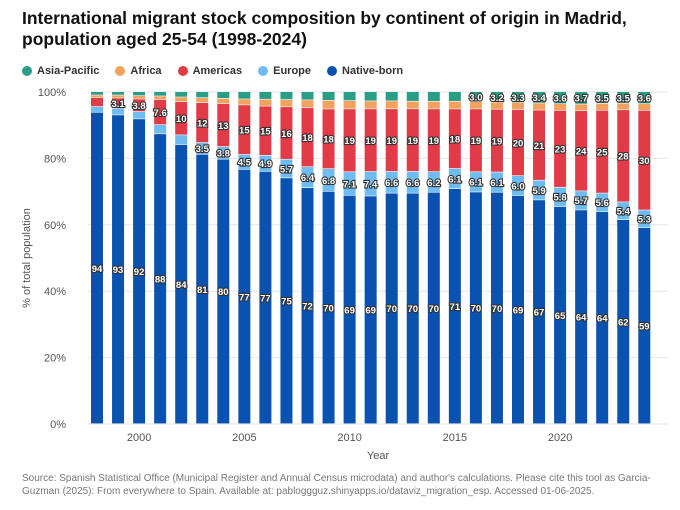 This screenshot has width=680, height=510. Describe the element at coordinates (538, 191) in the screenshot. I see `data-label: 5.9` at that location.